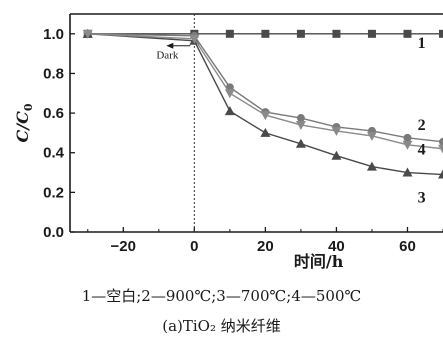 The image size is (443, 340). What do you see at coordinates (53, 73) in the screenshot?
I see `y-tick-label: 0.8` at bounding box center [53, 73].